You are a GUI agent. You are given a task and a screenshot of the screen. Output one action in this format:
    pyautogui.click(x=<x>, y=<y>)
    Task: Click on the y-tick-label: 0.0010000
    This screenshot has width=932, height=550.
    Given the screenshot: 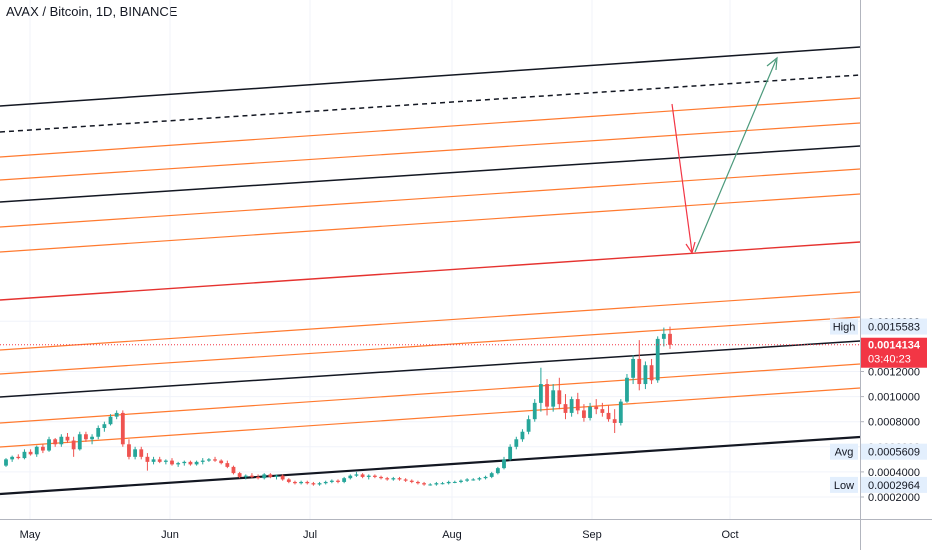 What is the action you would take?
    pyautogui.click(x=894, y=398)
    